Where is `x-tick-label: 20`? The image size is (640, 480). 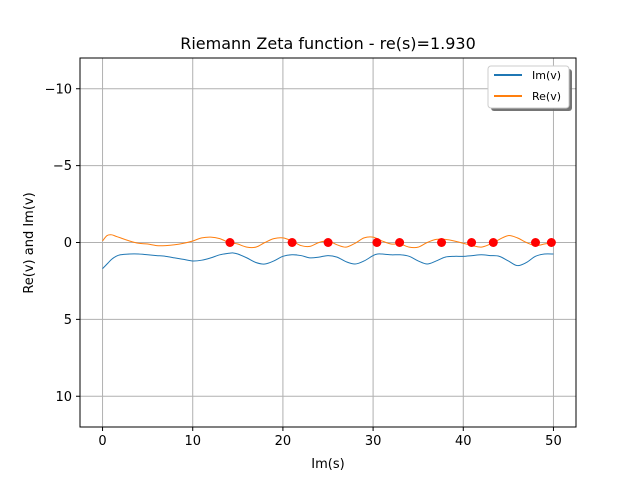
x-tick-label: 20 is located at coordinates (283, 441).